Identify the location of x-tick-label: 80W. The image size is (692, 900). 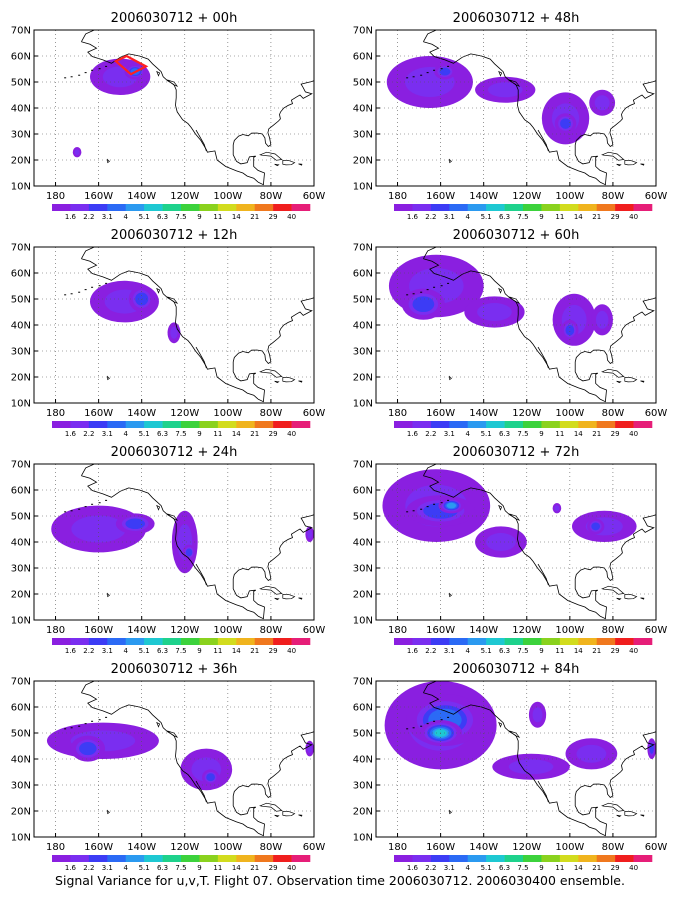
(271, 413).